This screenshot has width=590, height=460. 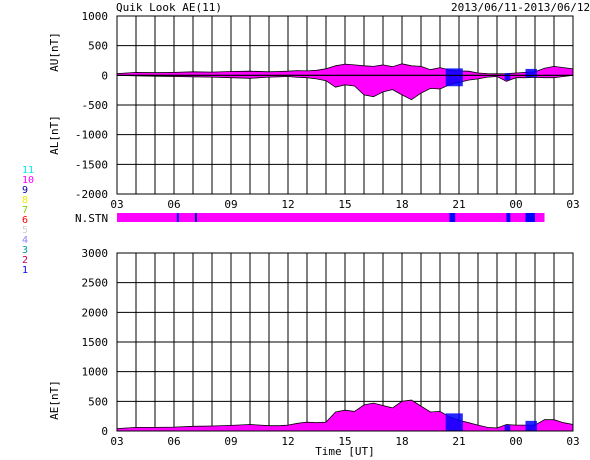 I want to click on chart-title: Quik Look AE(11), so click(x=169, y=7).